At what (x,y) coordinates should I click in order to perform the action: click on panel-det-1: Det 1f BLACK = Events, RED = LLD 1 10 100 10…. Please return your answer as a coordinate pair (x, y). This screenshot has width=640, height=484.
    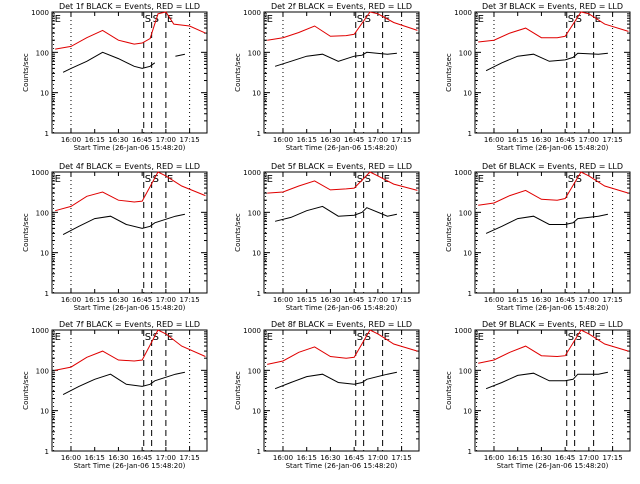
    Looking at the image, I should click on (115, 77).